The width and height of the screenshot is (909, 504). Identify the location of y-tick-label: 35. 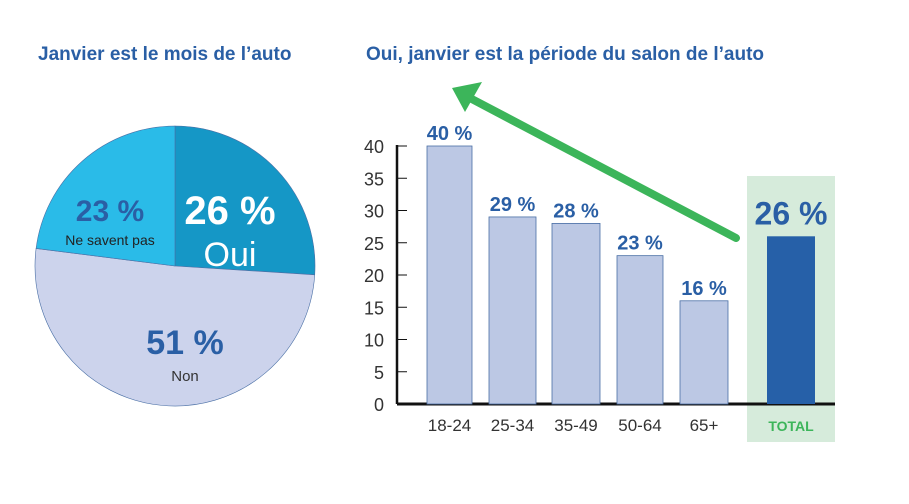
(374, 179).